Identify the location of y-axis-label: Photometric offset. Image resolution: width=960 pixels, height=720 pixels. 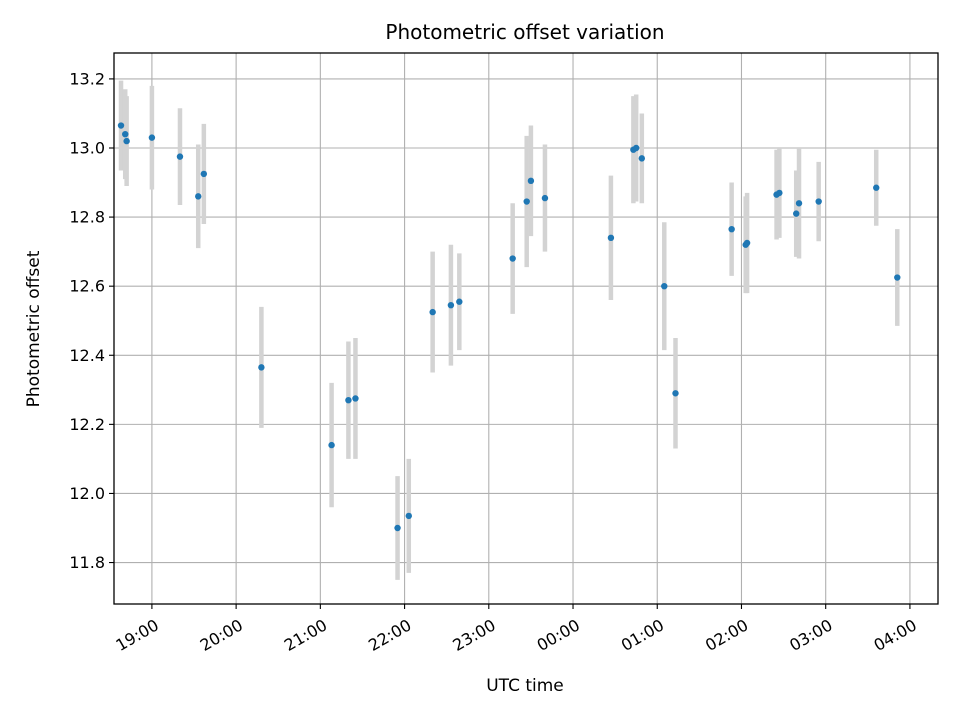
(34, 328).